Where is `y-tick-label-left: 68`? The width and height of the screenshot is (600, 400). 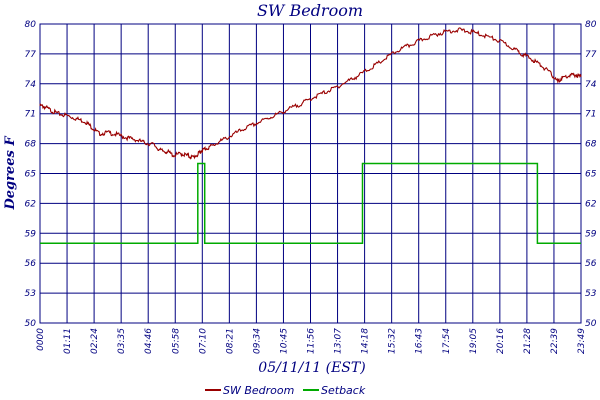
y-tick-label-left: 68 is located at coordinates (31, 145).